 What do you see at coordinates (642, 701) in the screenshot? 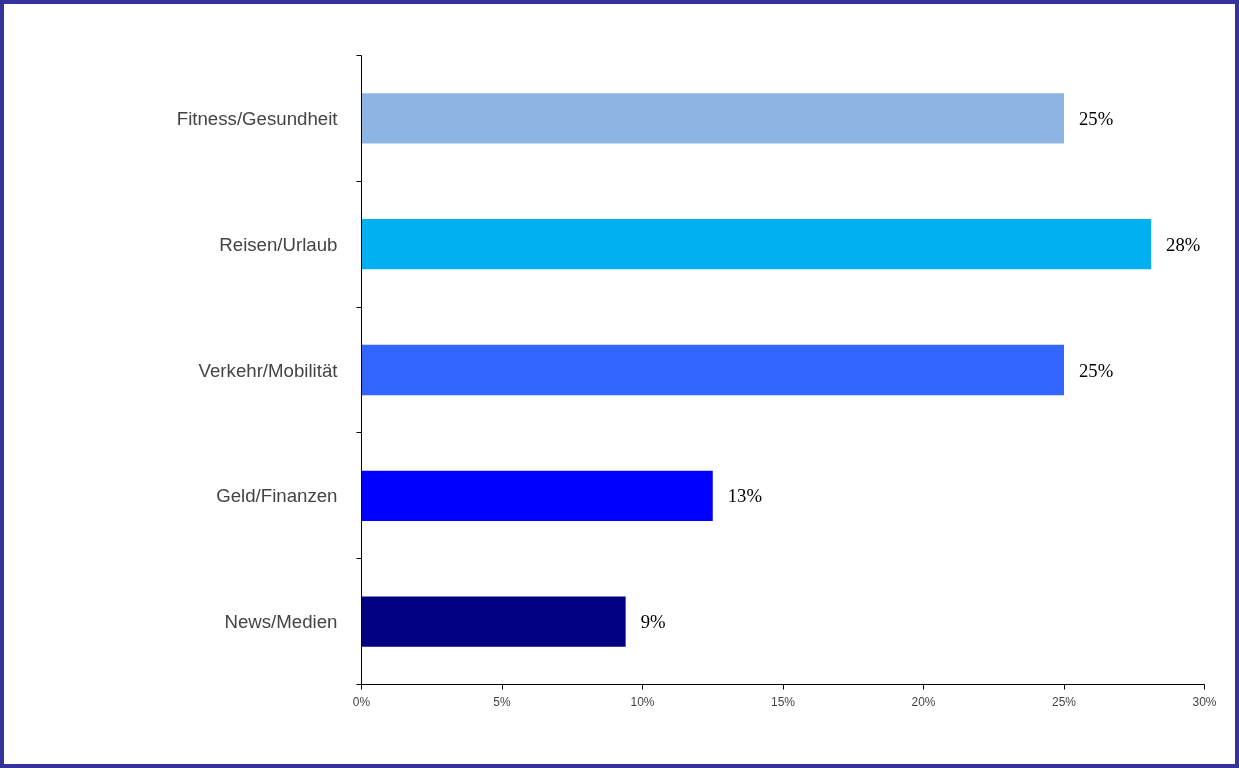
I see `x-tick-label: 10%` at bounding box center [642, 701].